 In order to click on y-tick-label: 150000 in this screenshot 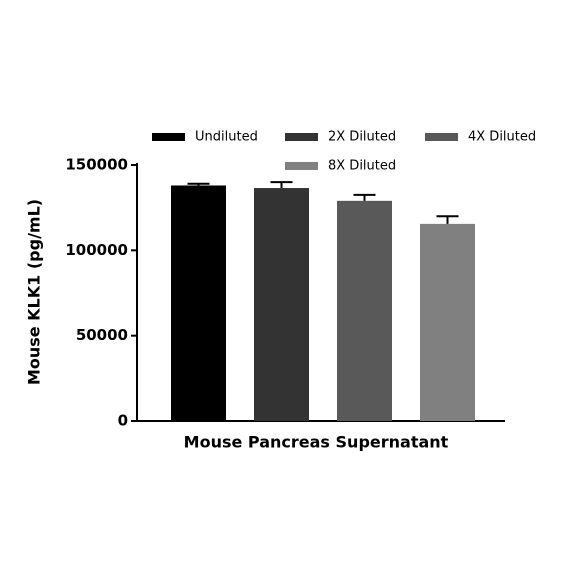, I will do `click(96, 165)`.